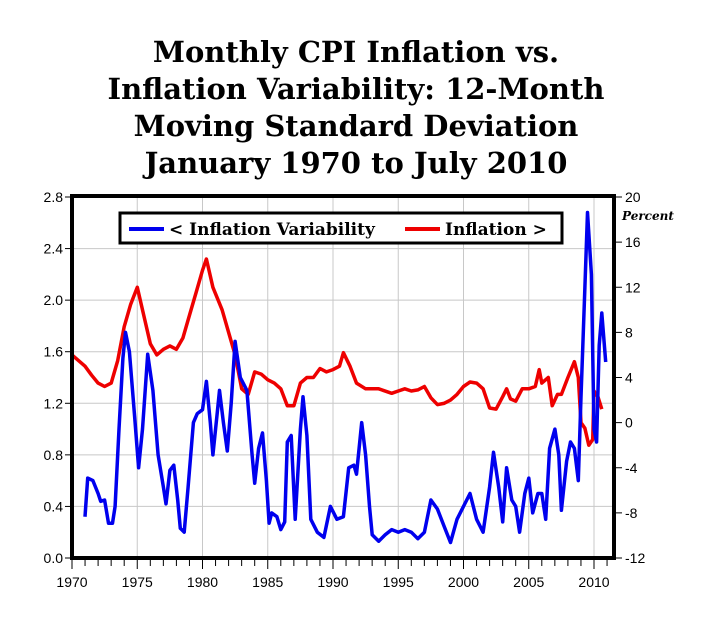 The height and width of the screenshot is (625, 712). What do you see at coordinates (54, 249) in the screenshot?
I see `y-left-tick-label: 2.4` at bounding box center [54, 249].